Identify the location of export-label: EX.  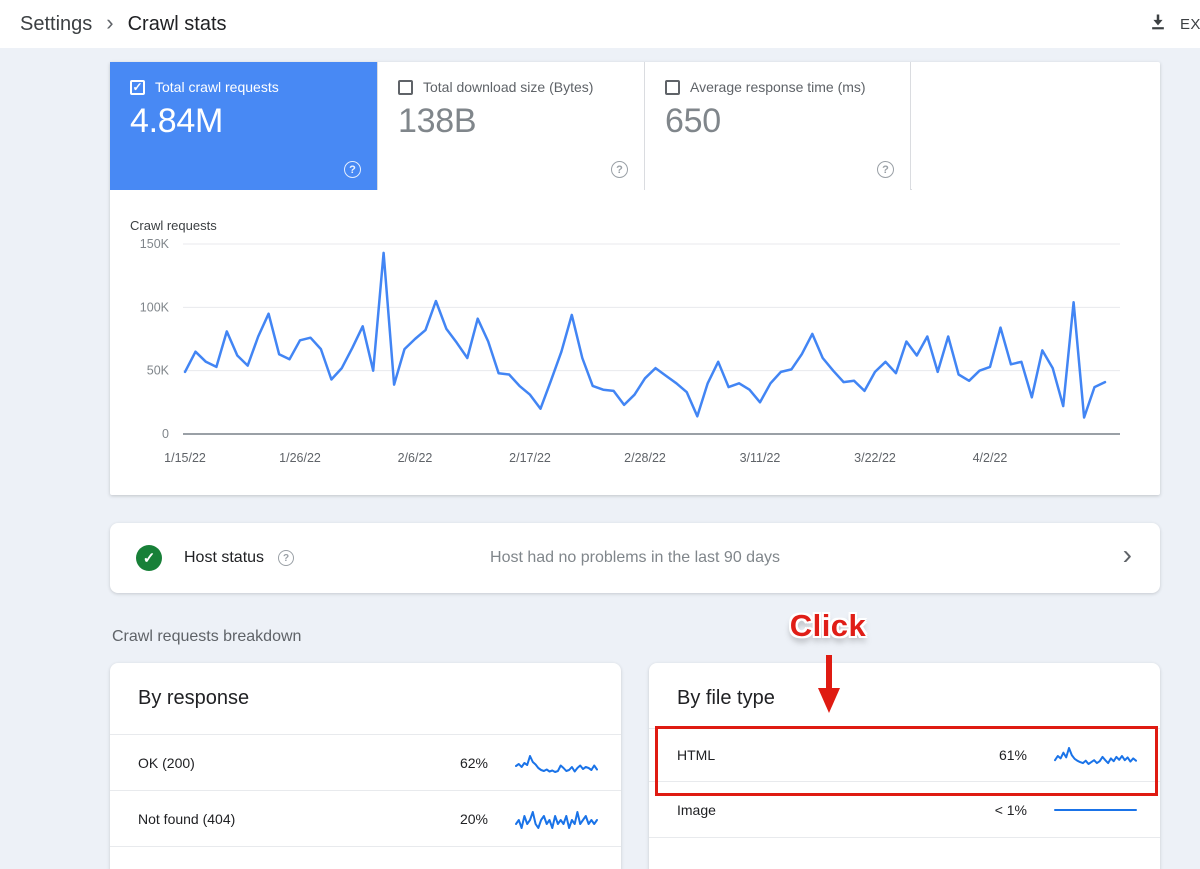
(1190, 24).